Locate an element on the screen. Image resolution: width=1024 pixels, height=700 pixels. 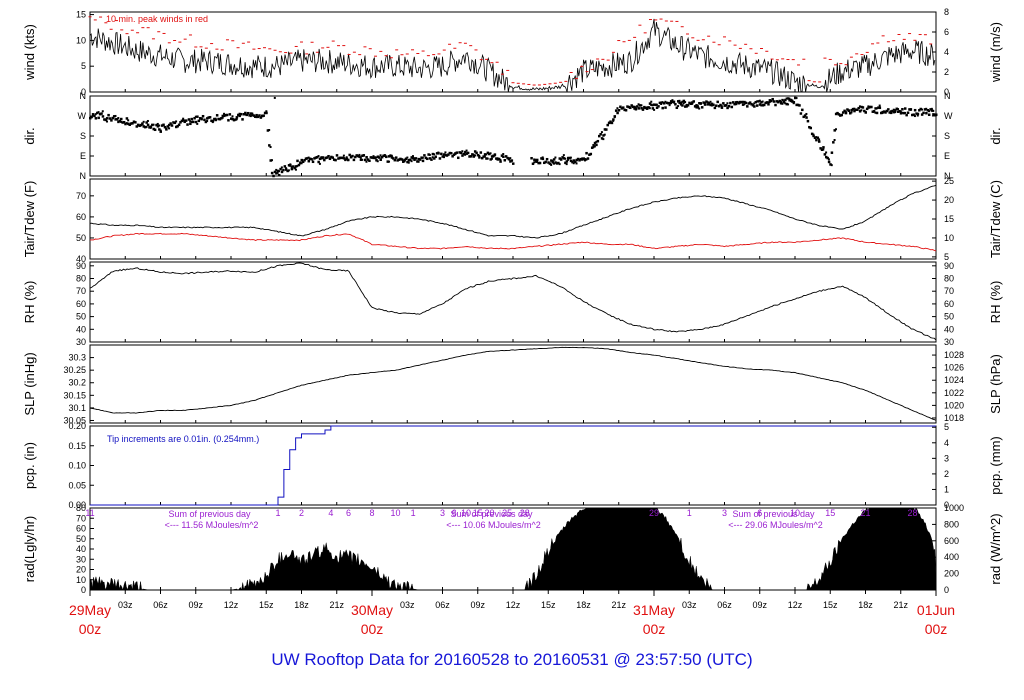
daily-sum-value: <--- 11.56 MJoules/m^2 is located at coordinates (212, 525).